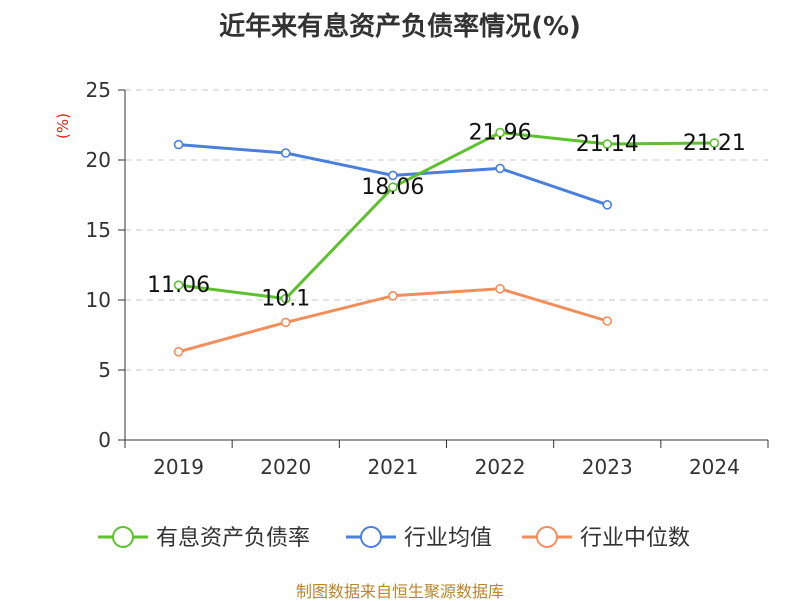 The image size is (800, 602). What do you see at coordinates (98, 90) in the screenshot?
I see `y-tick-label: 25` at bounding box center [98, 90].